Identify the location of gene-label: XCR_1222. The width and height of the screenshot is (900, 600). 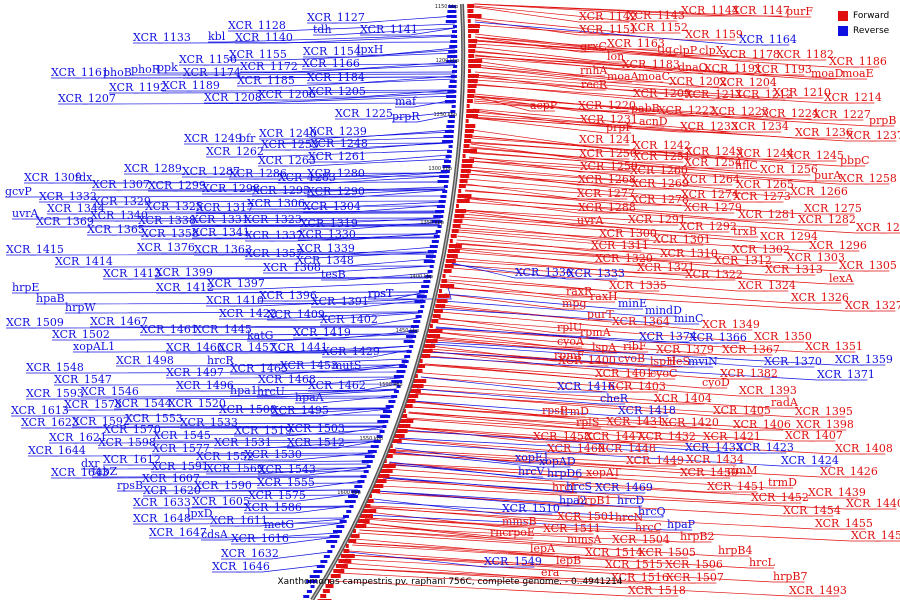
(687, 110).